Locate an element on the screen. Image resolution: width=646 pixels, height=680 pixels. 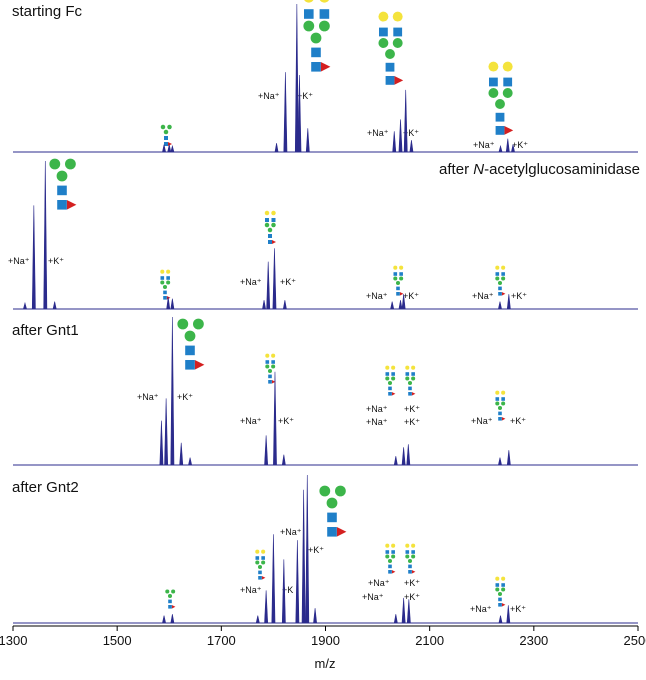
panel-title: after Gnt1 is located at coordinates (45, 330).